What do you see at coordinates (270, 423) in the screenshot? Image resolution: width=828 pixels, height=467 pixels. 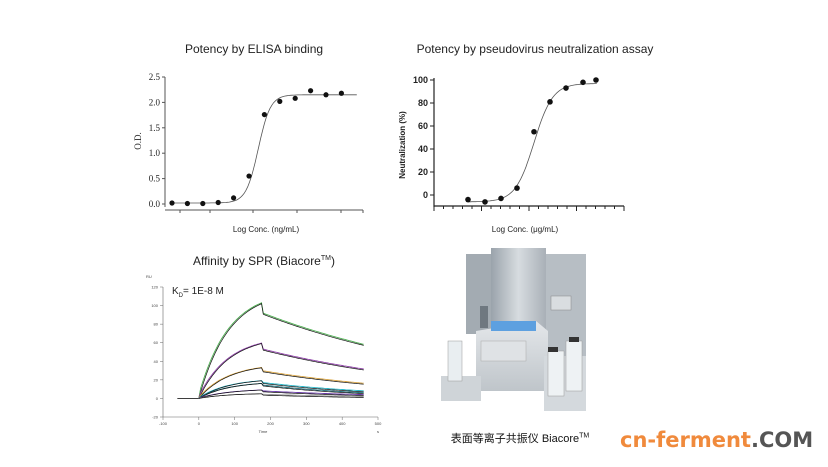 I see `chart3-x-tick-label: 200` at bounding box center [270, 423].